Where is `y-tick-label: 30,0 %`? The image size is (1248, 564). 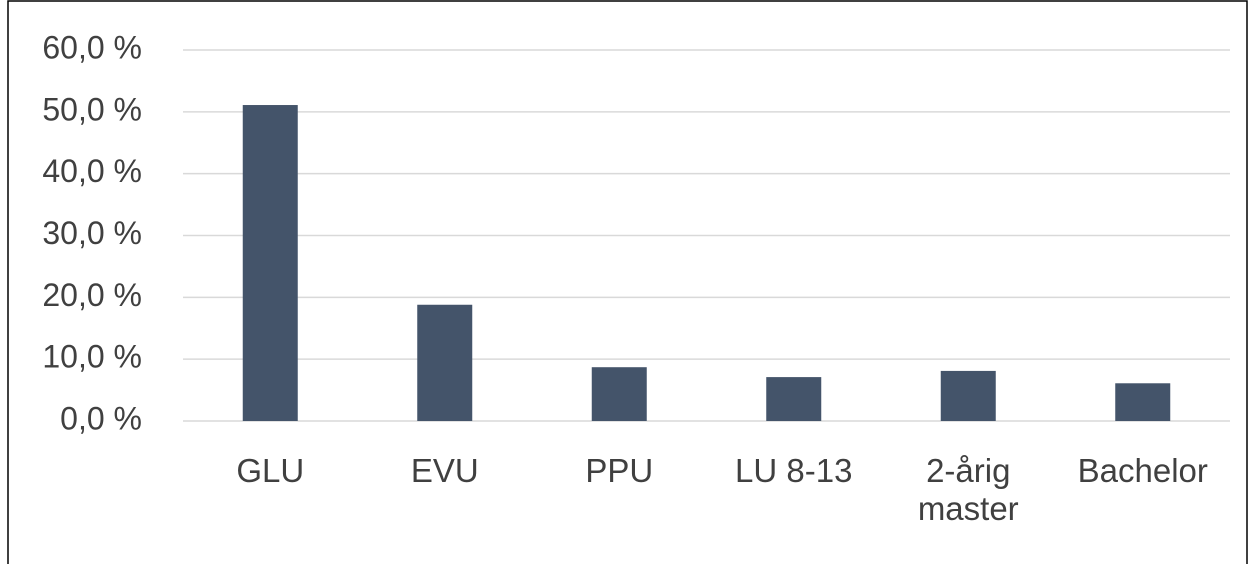
y-tick-label: 30,0 % is located at coordinates (92, 233).